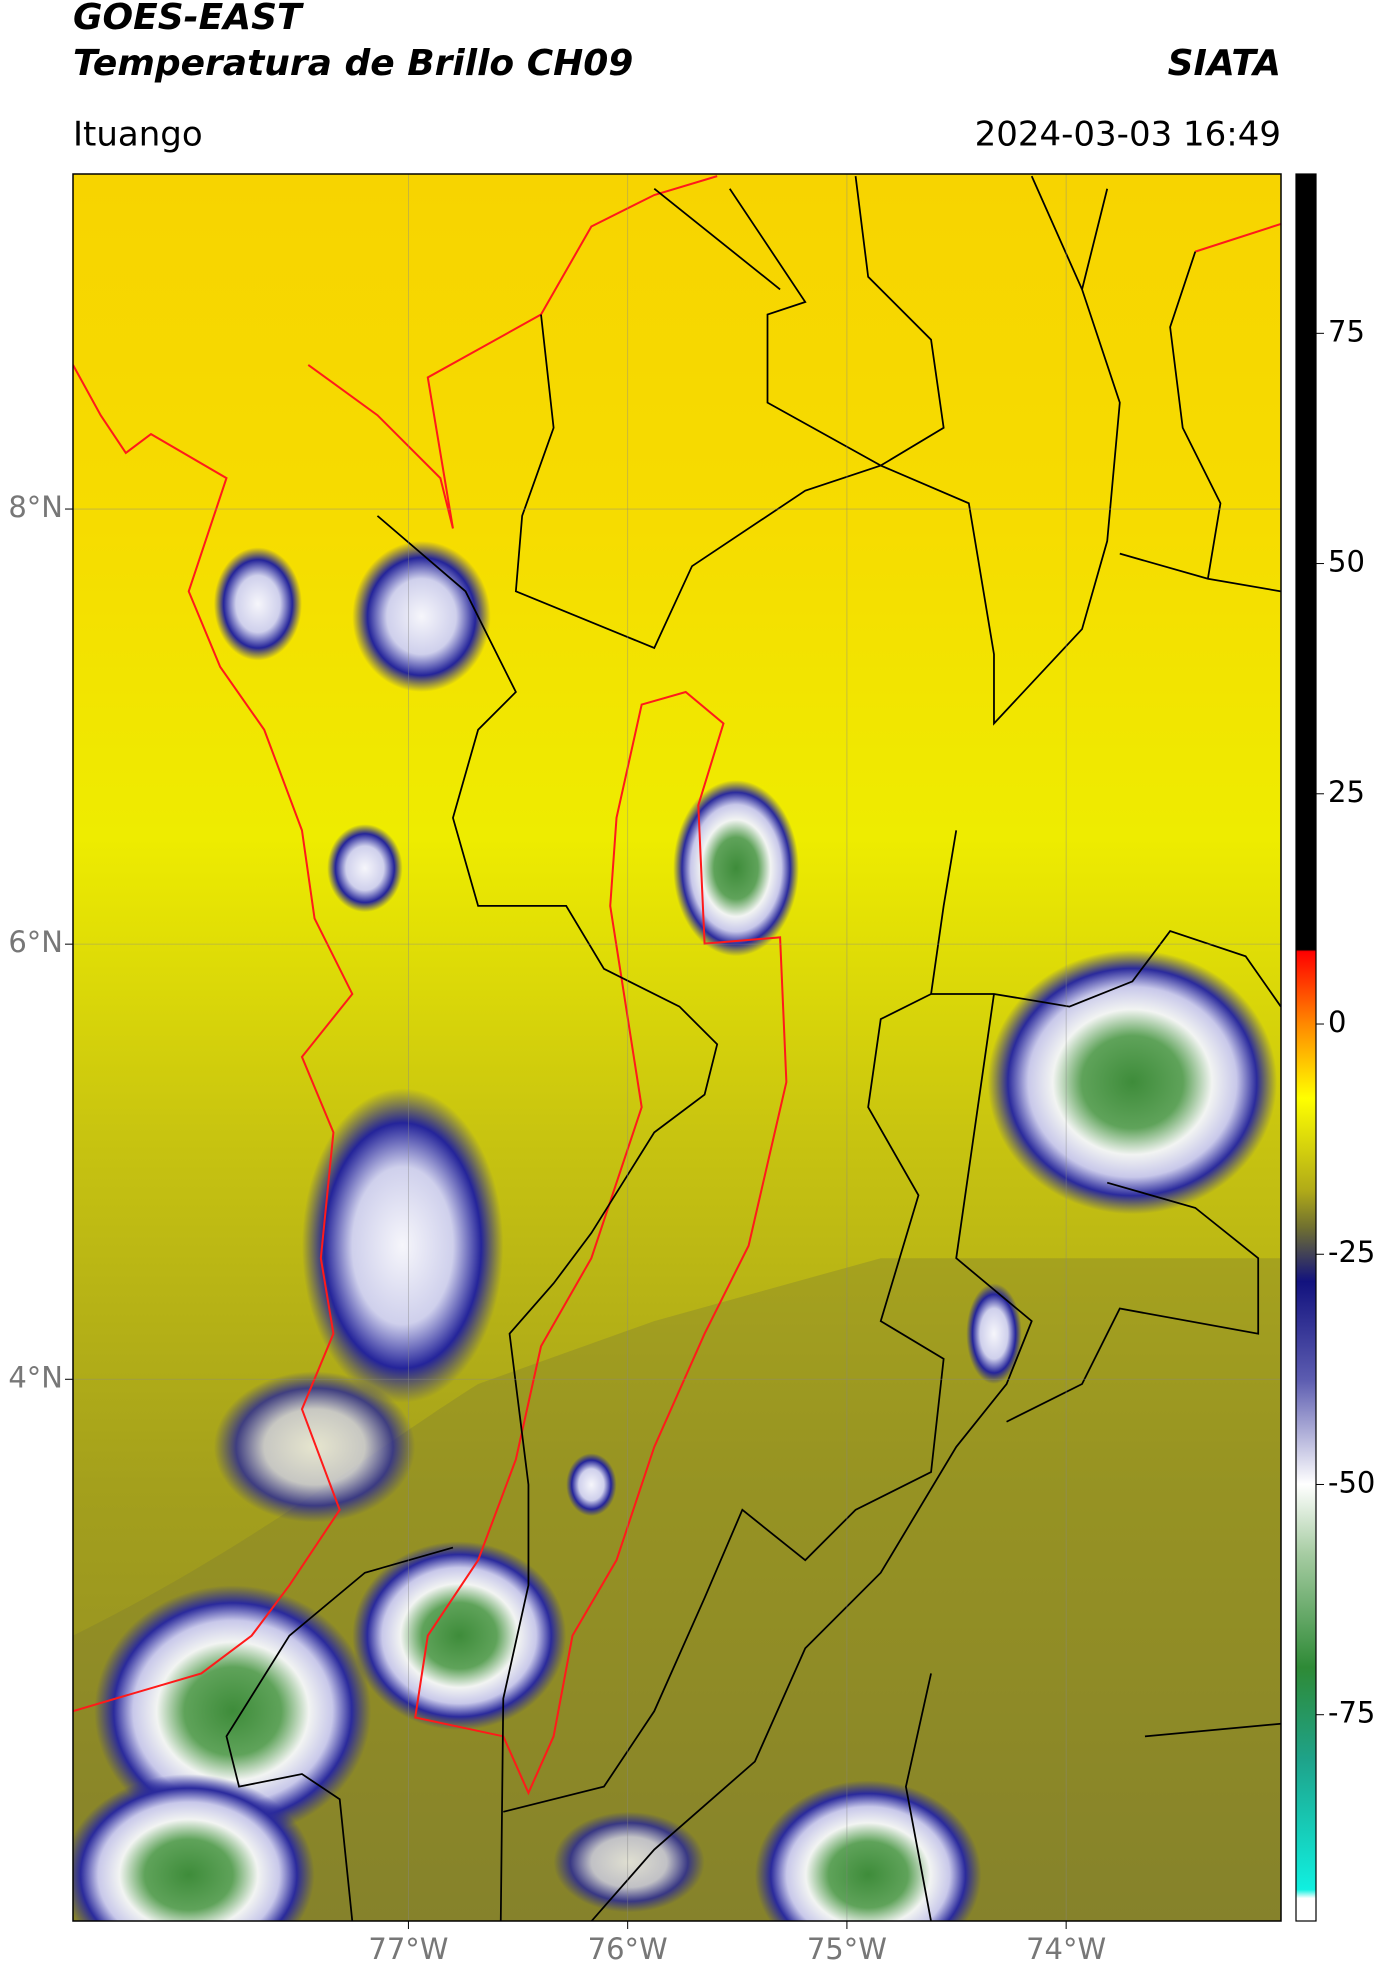 This screenshot has height=1985, width=1384. I want to click on timestamp: 2024-03-03 16:49, so click(1128, 135).